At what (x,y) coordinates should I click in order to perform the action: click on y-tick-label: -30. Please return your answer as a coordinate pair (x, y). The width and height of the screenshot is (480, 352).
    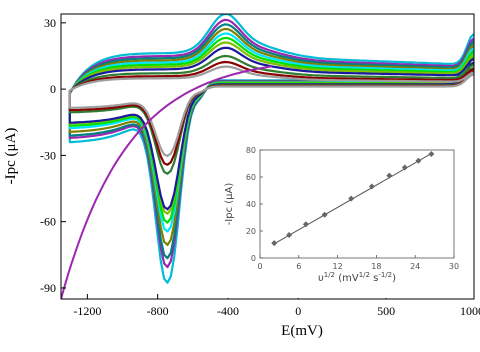
    Looking at the image, I should click on (48, 155).